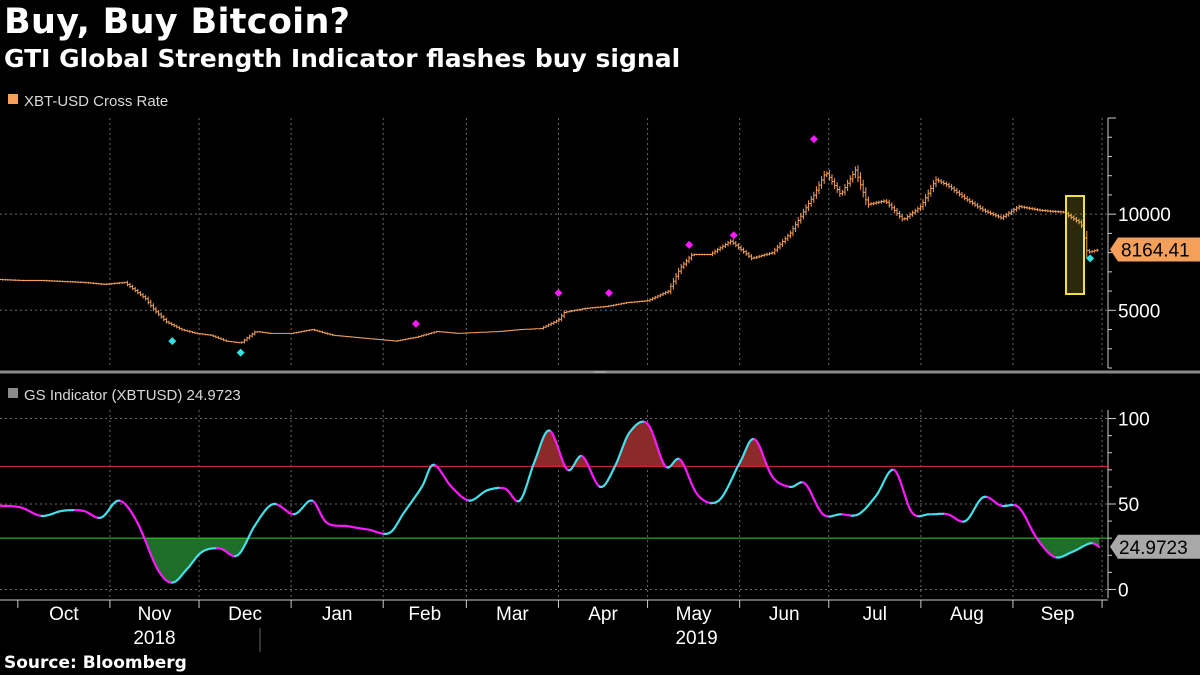 This screenshot has width=1200, height=675. Describe the element at coordinates (132, 395) in the screenshot. I see `indicator-legend-label: GS Indicator (XBTUSD) 24.9723` at that location.